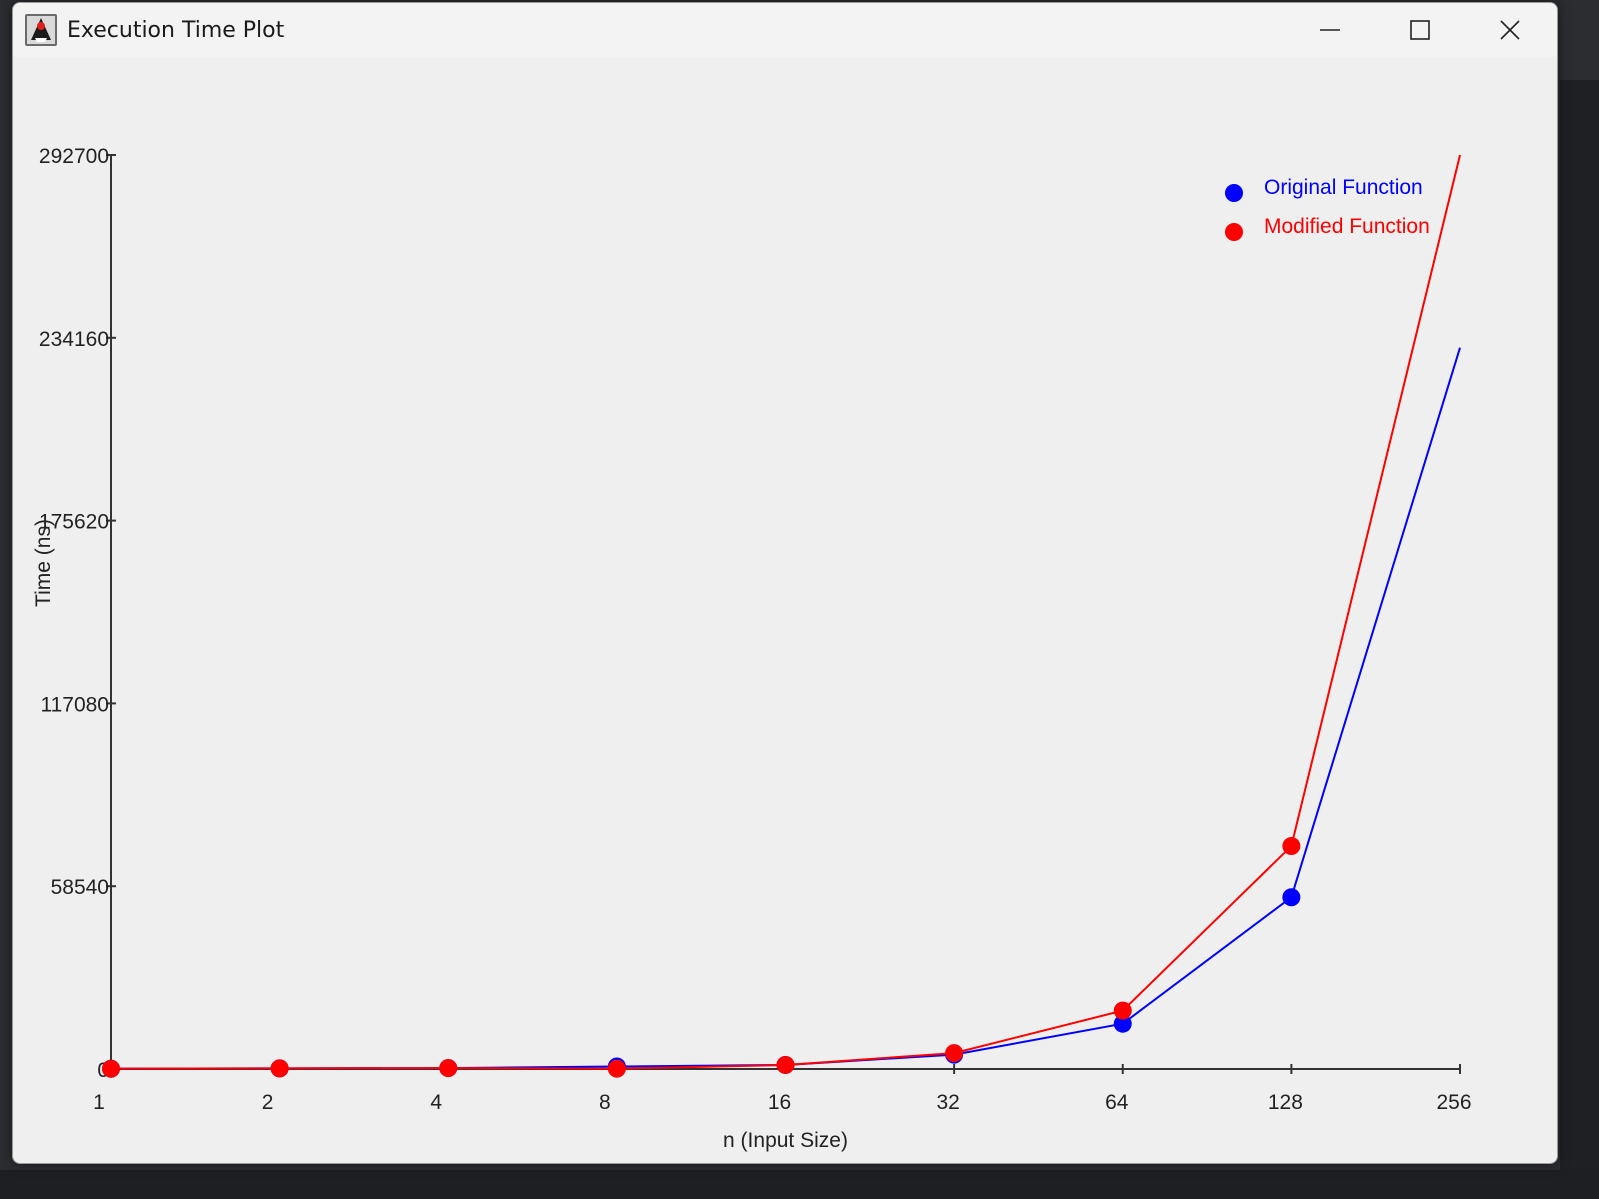 Image resolution: width=1599 pixels, height=1199 pixels. What do you see at coordinates (782, 1089) in the screenshot?
I see `x-ticks: 1 2 4 8 16 32 64 128 256` at bounding box center [782, 1089].